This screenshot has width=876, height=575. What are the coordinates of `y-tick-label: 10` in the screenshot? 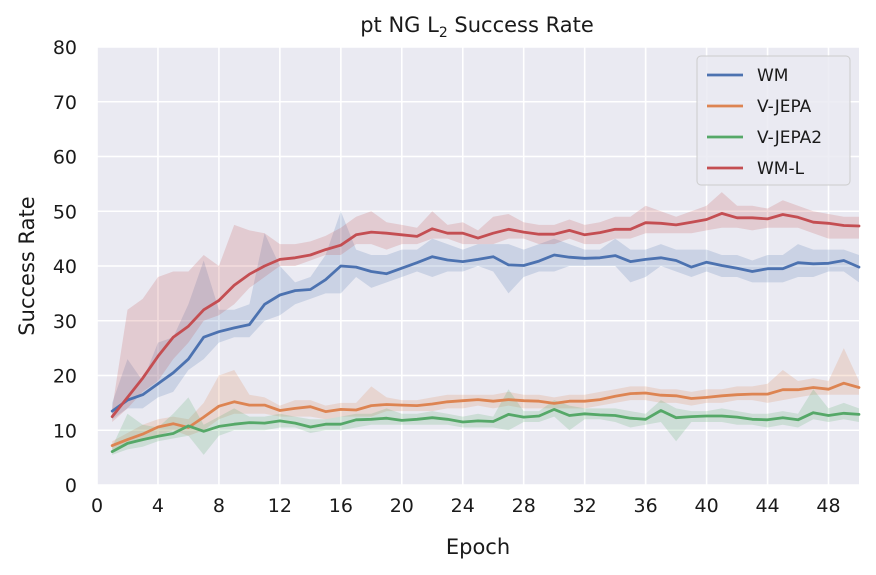 It's located at (65, 431).